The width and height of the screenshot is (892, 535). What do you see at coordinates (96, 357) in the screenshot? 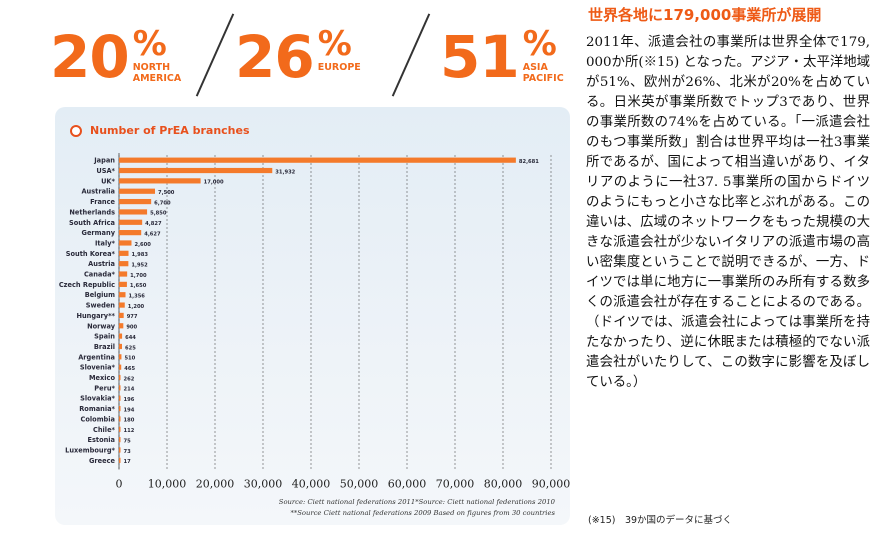
I see `category-label: Argentina` at bounding box center [96, 357].